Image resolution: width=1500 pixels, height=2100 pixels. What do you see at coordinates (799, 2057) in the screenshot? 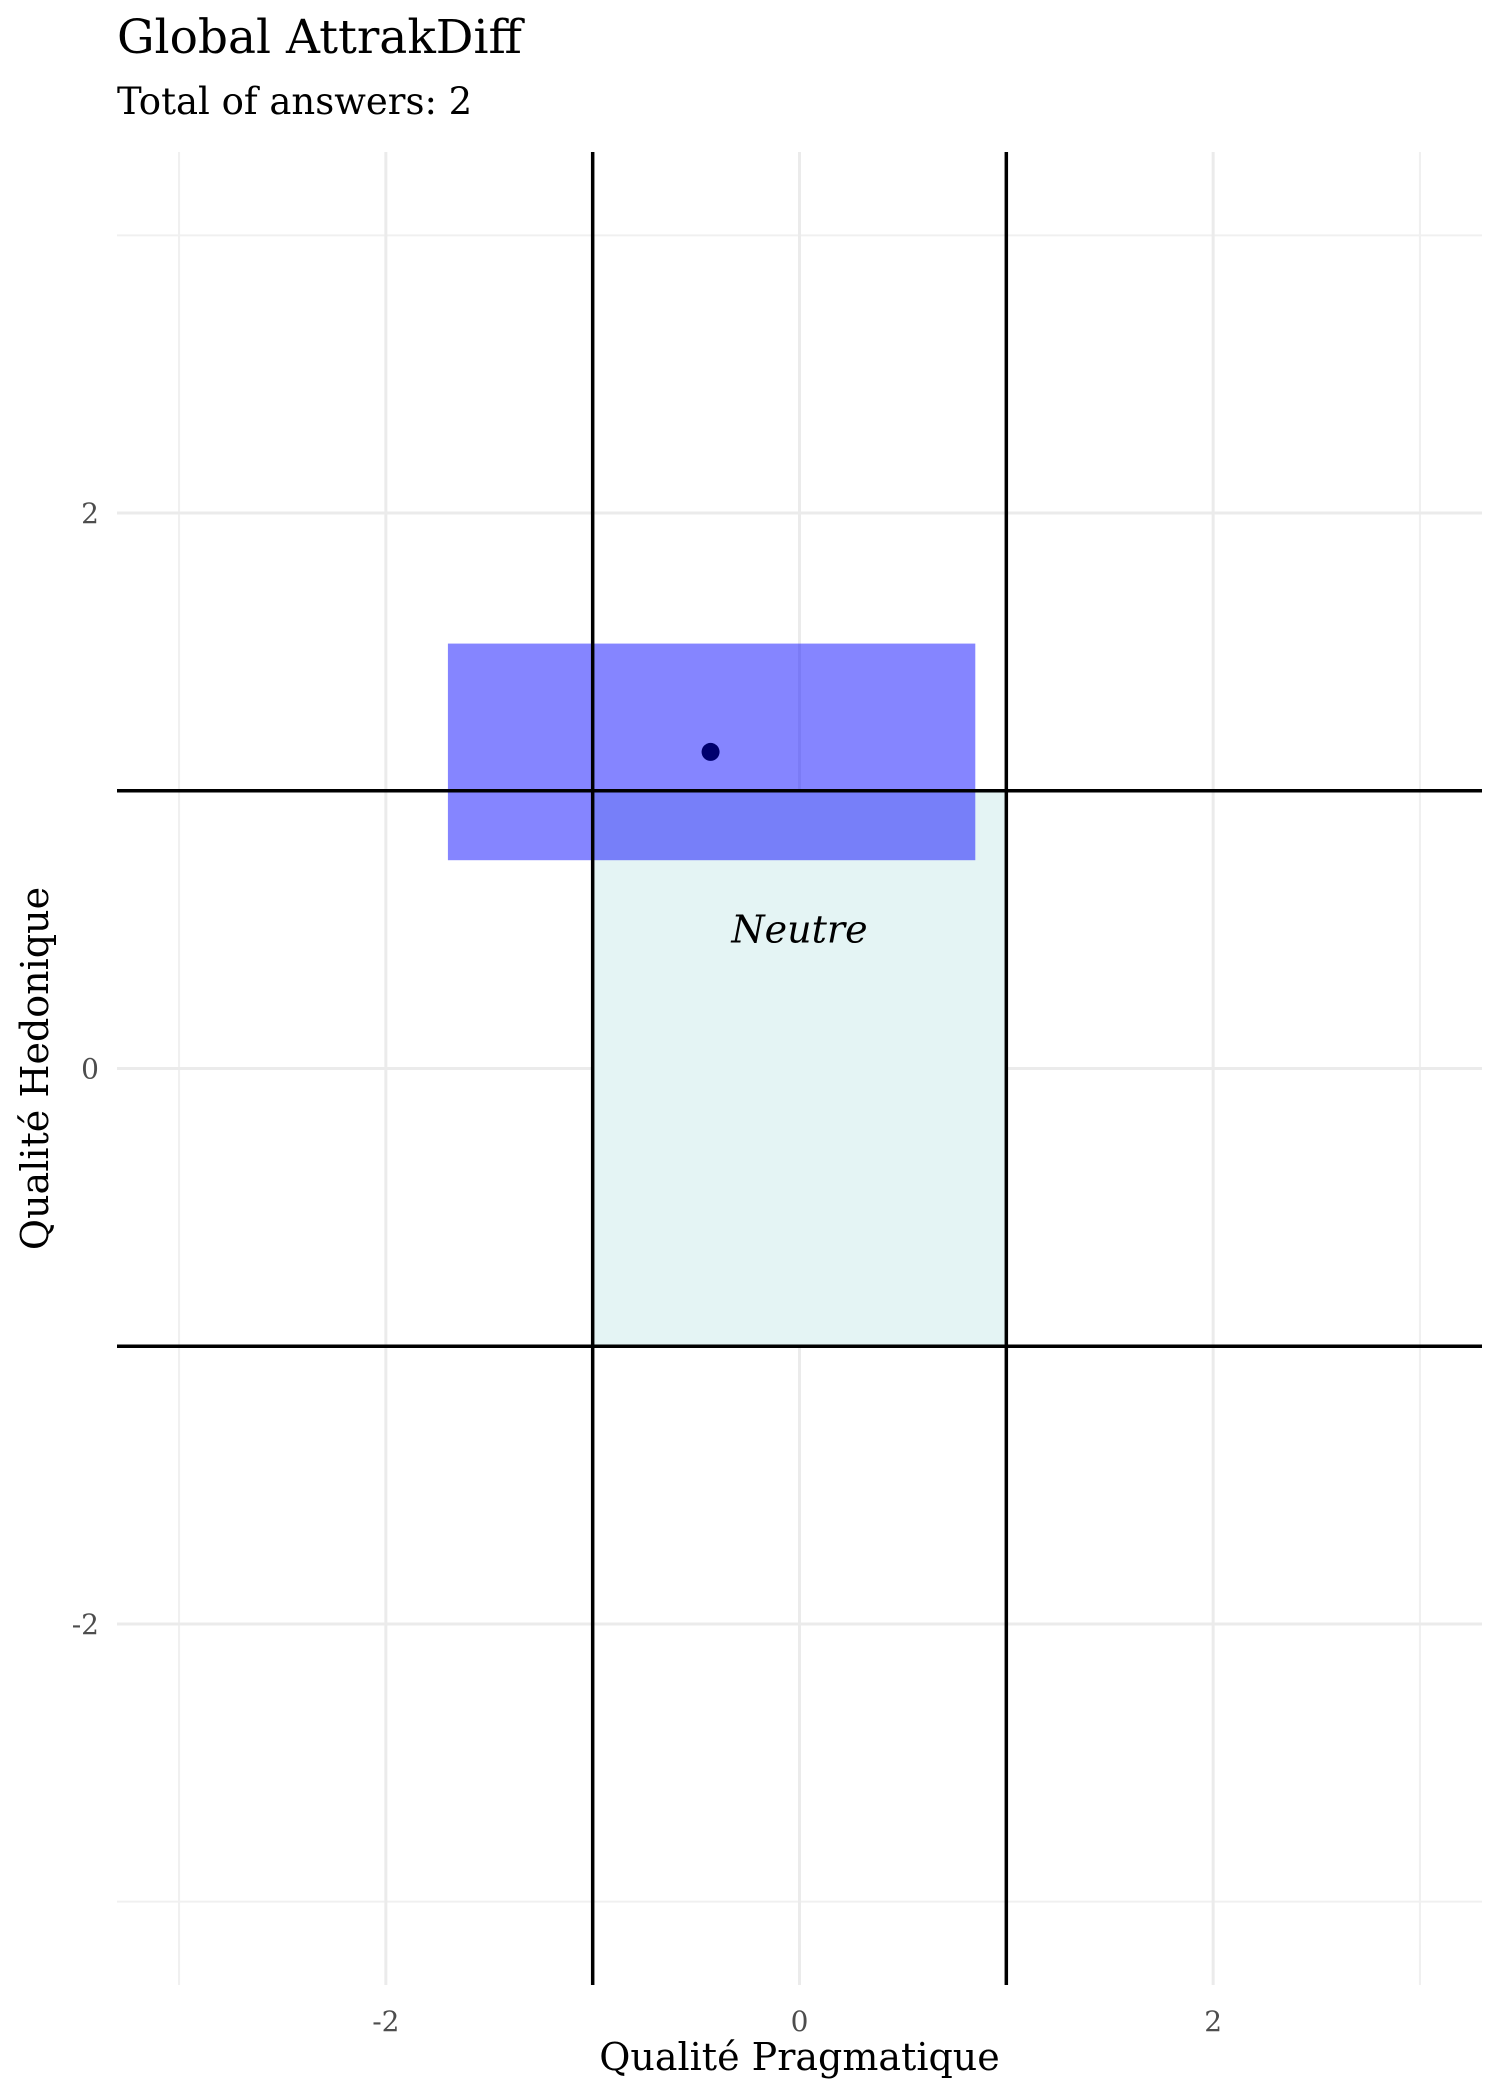
I see `x-axis-title: Qualité Pragmatique` at bounding box center [799, 2057].